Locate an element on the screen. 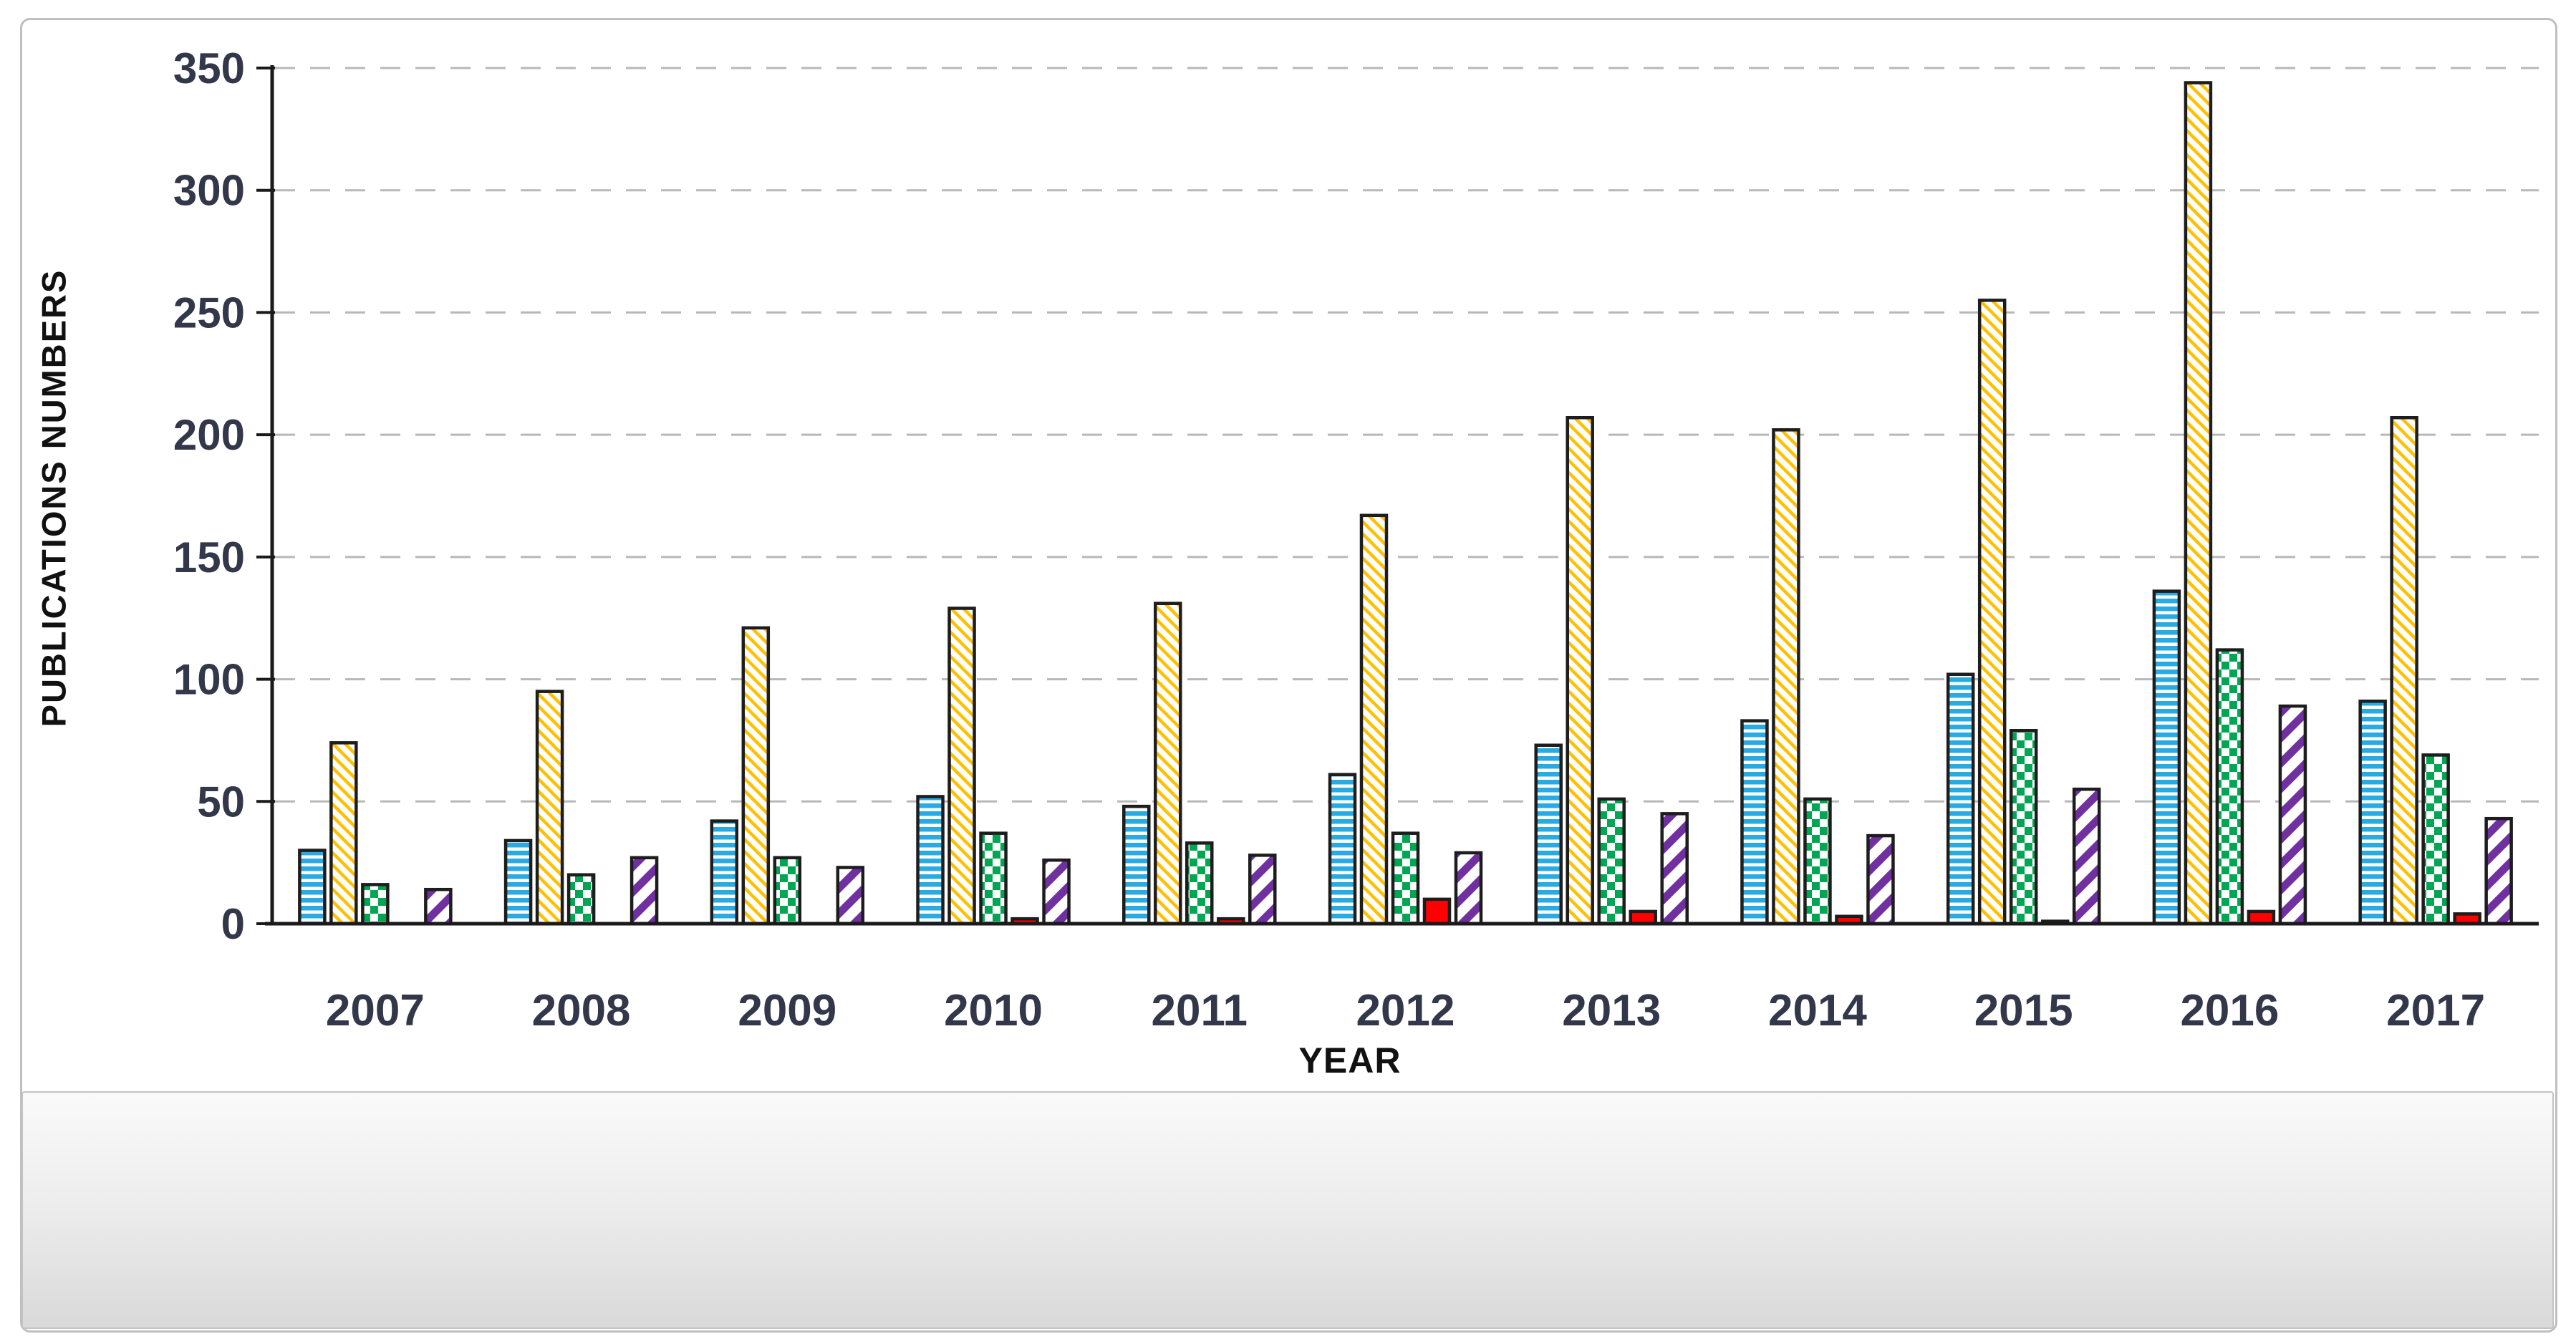 This screenshot has height=1339, width=2576. bar-2011-series2 is located at coordinates (1199, 883).